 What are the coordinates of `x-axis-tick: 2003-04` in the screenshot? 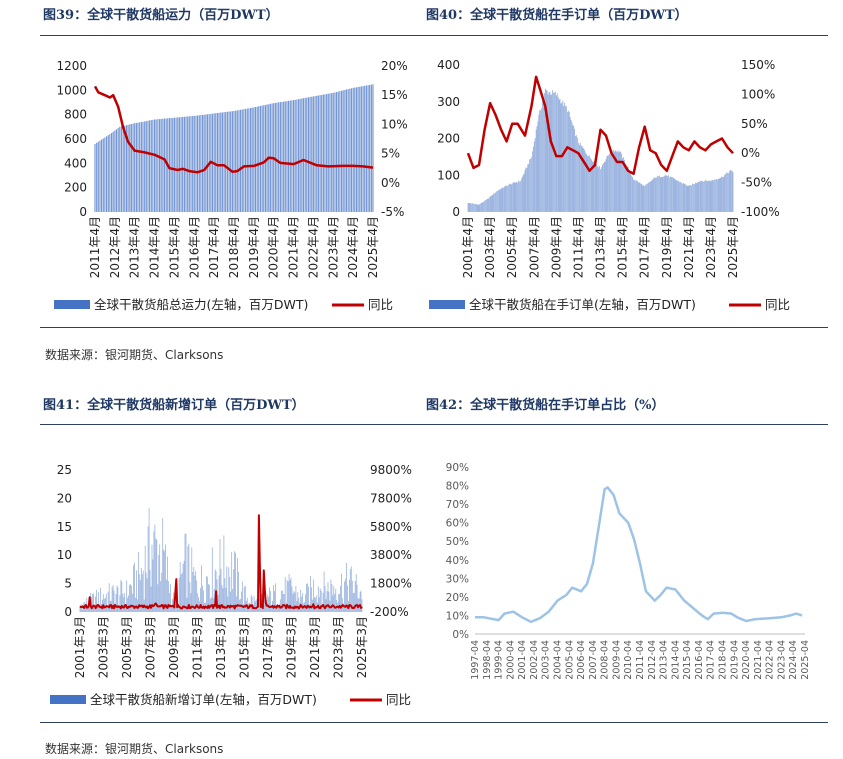 It's located at (546, 660).